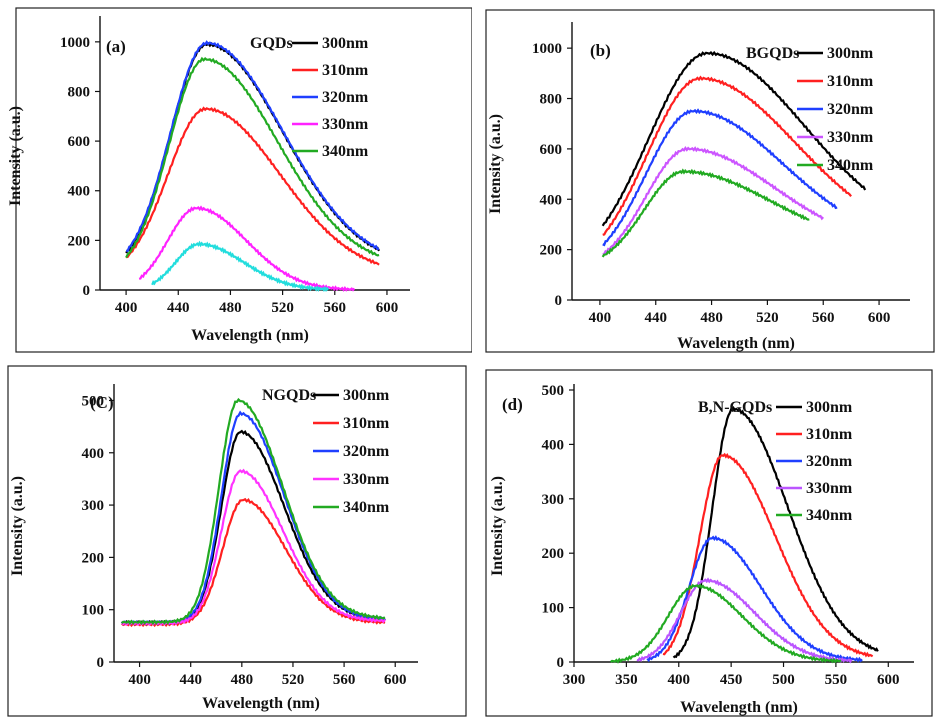 The height and width of the screenshot is (719, 936). Describe the element at coordinates (836, 680) in the screenshot. I see `x-tick-label: 550` at that location.